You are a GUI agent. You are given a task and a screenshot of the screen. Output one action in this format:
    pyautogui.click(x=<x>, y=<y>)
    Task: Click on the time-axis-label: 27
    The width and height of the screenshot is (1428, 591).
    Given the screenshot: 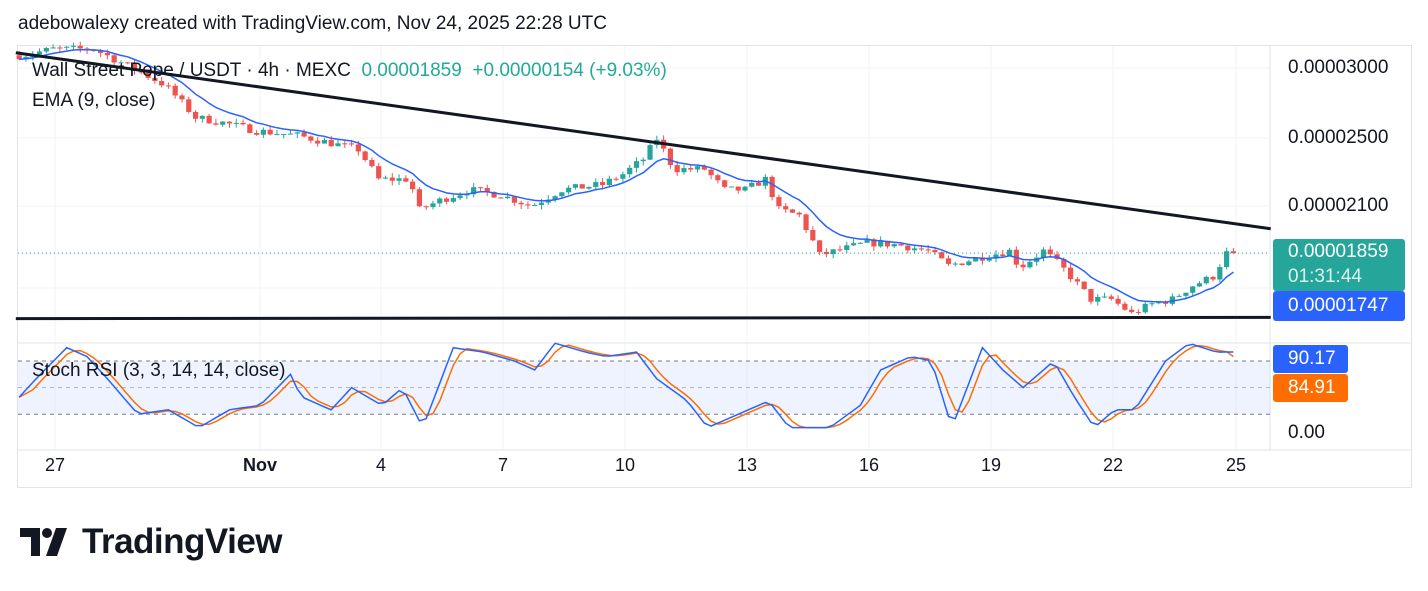 What is the action you would take?
    pyautogui.click(x=55, y=465)
    